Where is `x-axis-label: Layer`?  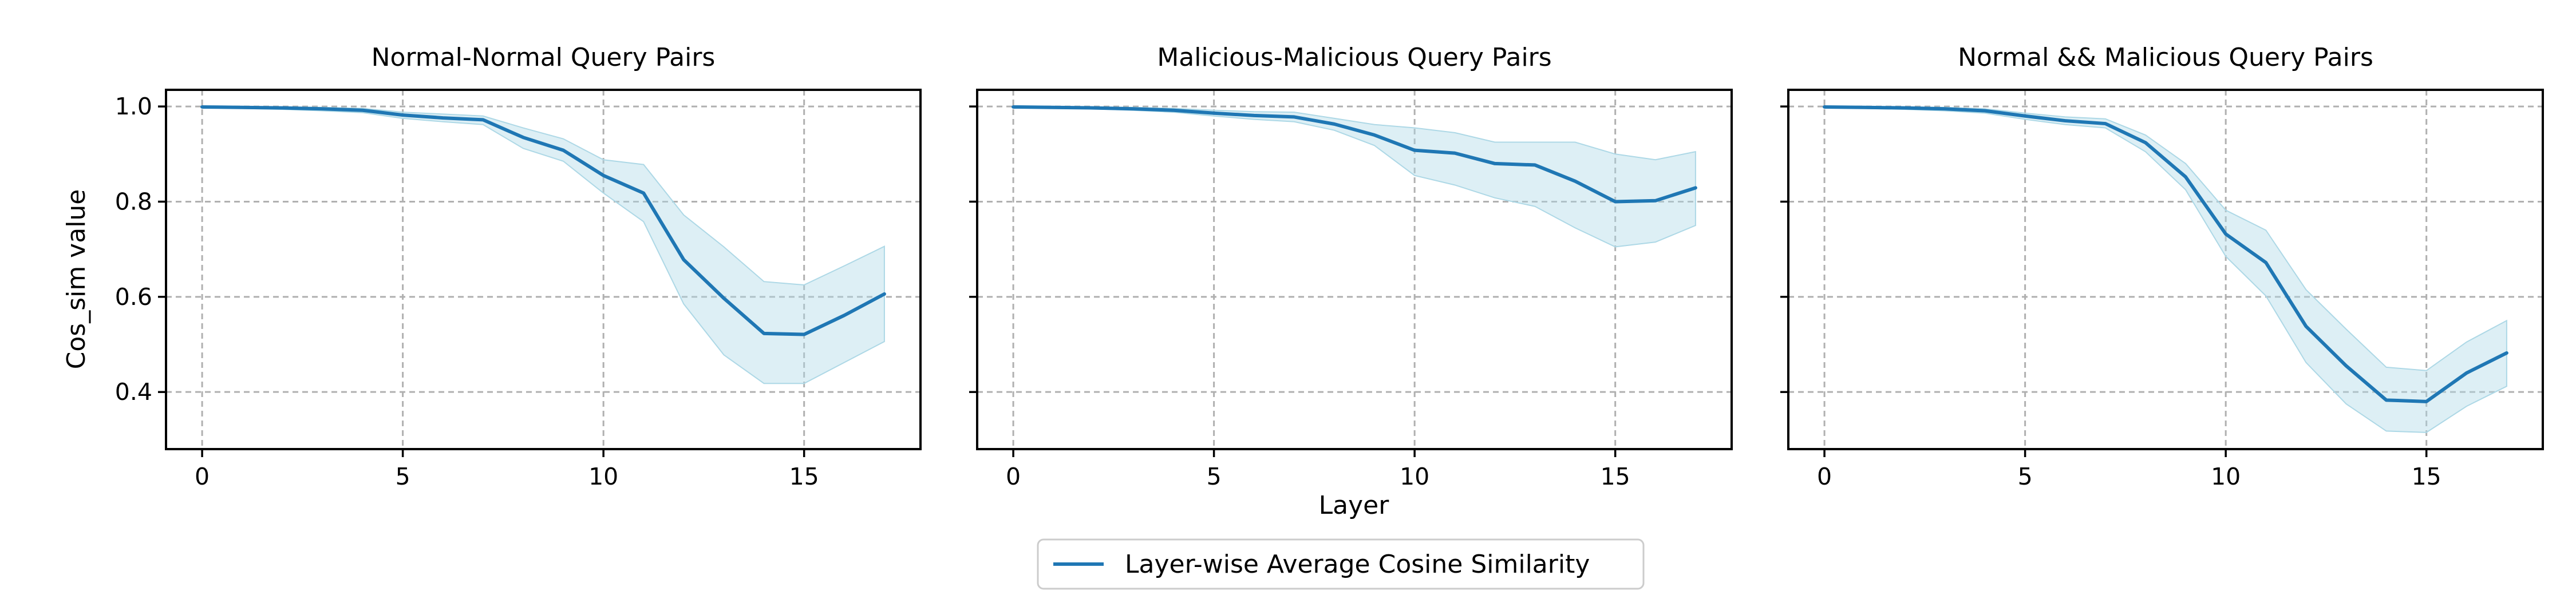
x-axis-label: Layer is located at coordinates (1354, 505).